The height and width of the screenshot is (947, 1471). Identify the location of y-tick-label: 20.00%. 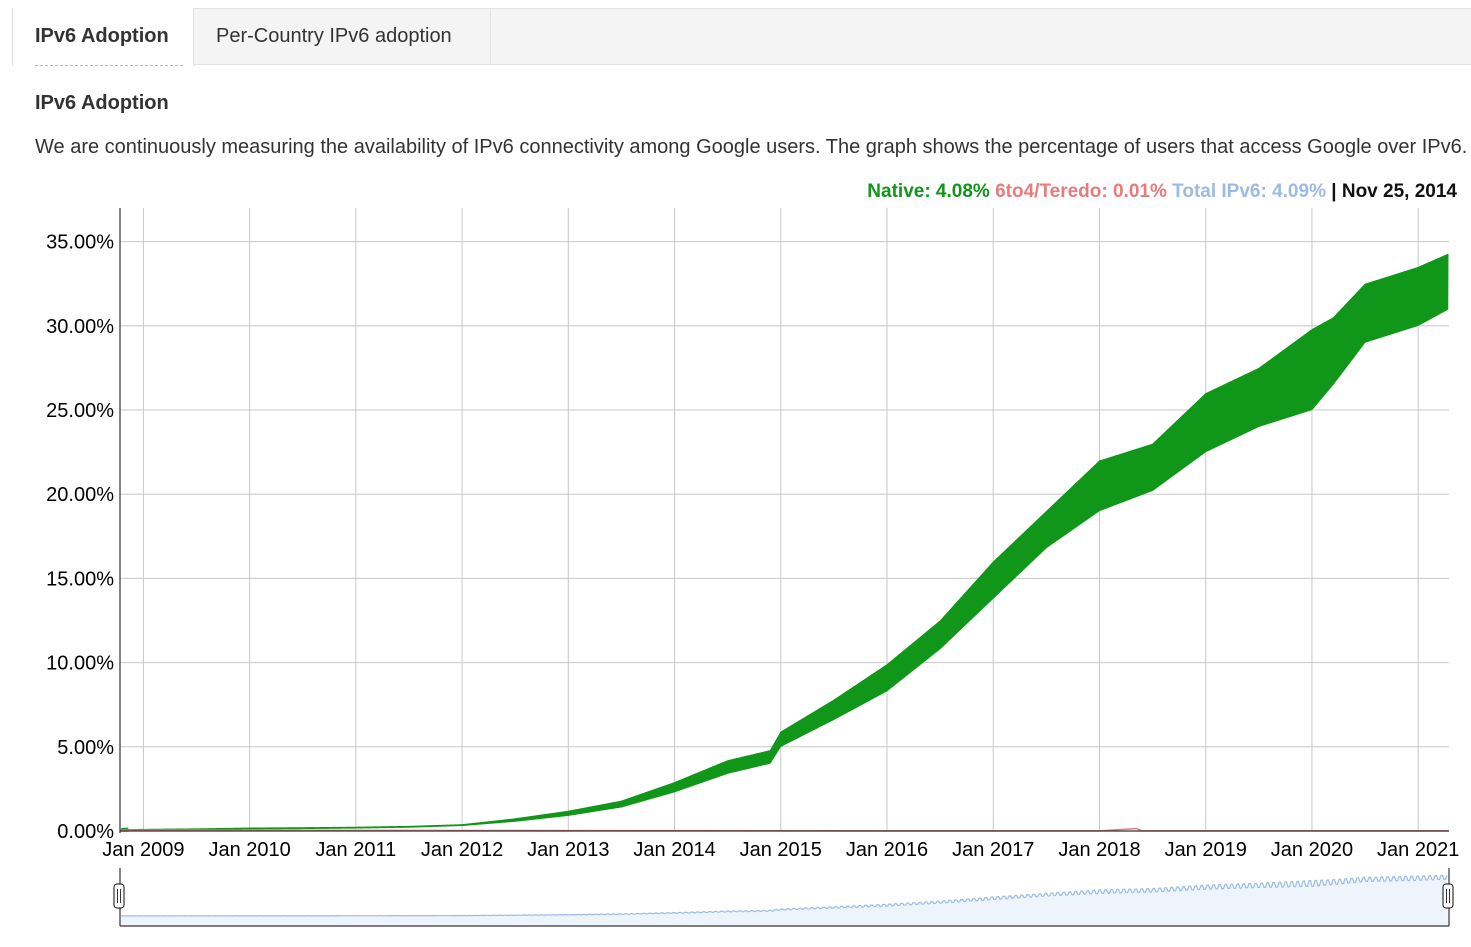
(80, 495).